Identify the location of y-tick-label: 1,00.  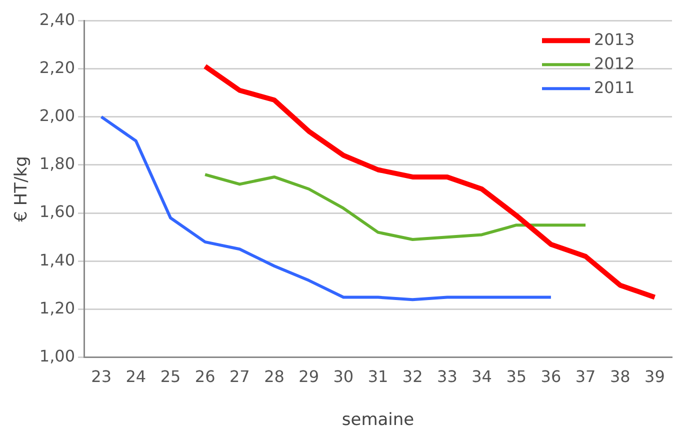
(57, 356).